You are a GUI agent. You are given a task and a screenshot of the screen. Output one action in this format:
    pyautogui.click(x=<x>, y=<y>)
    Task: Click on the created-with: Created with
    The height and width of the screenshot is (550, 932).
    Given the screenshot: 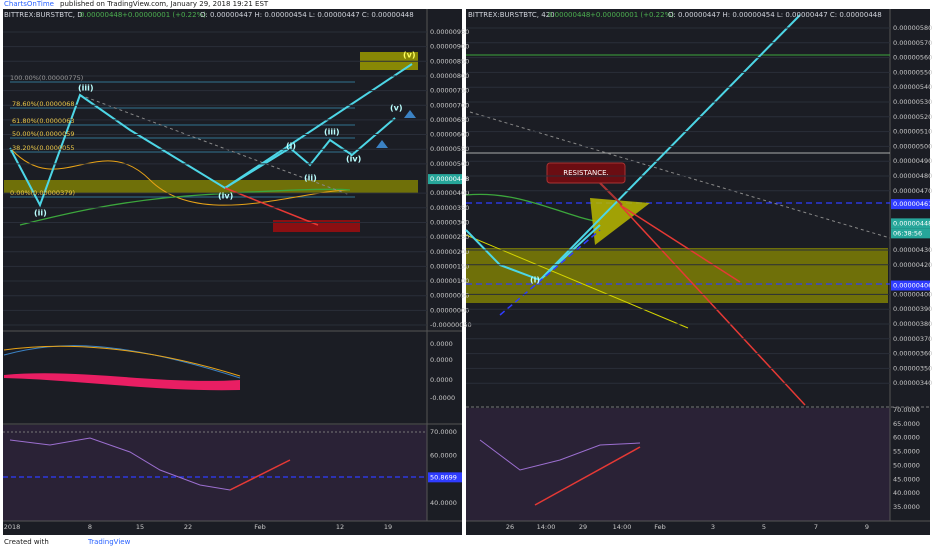 What is the action you would take?
    pyautogui.click(x=26, y=542)
    